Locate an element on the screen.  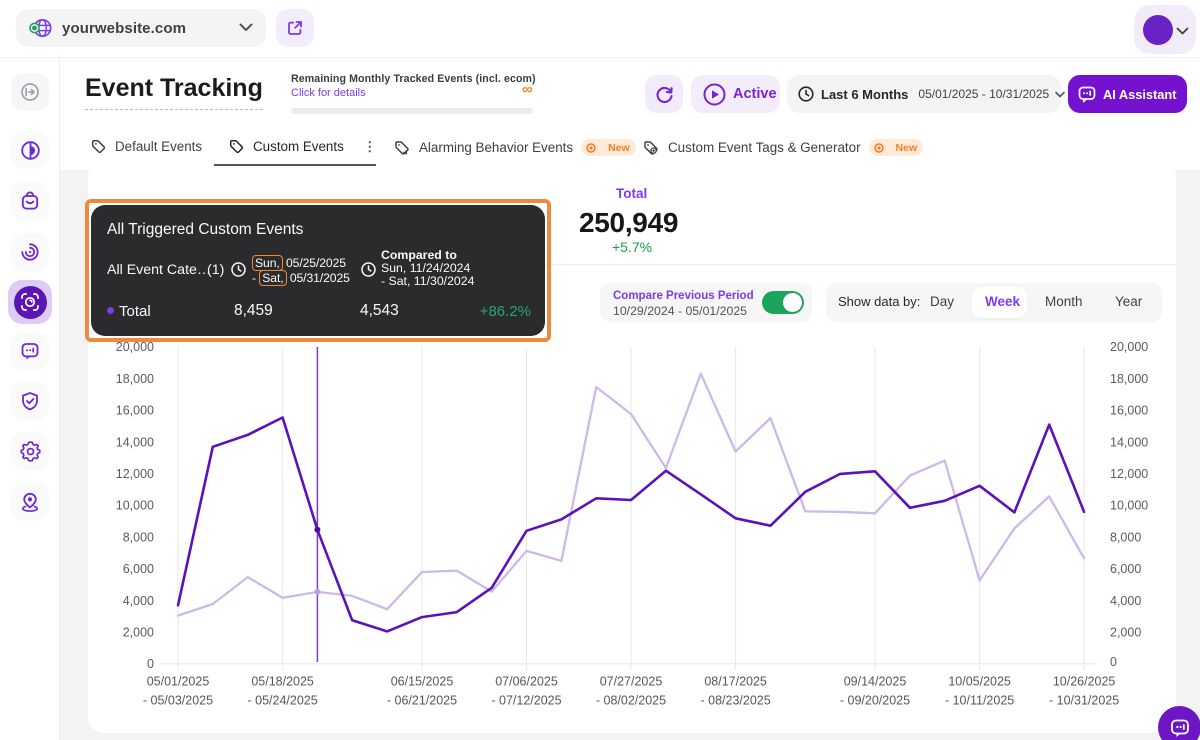
svg-text: 09/14/2025 is located at coordinates (875, 682).